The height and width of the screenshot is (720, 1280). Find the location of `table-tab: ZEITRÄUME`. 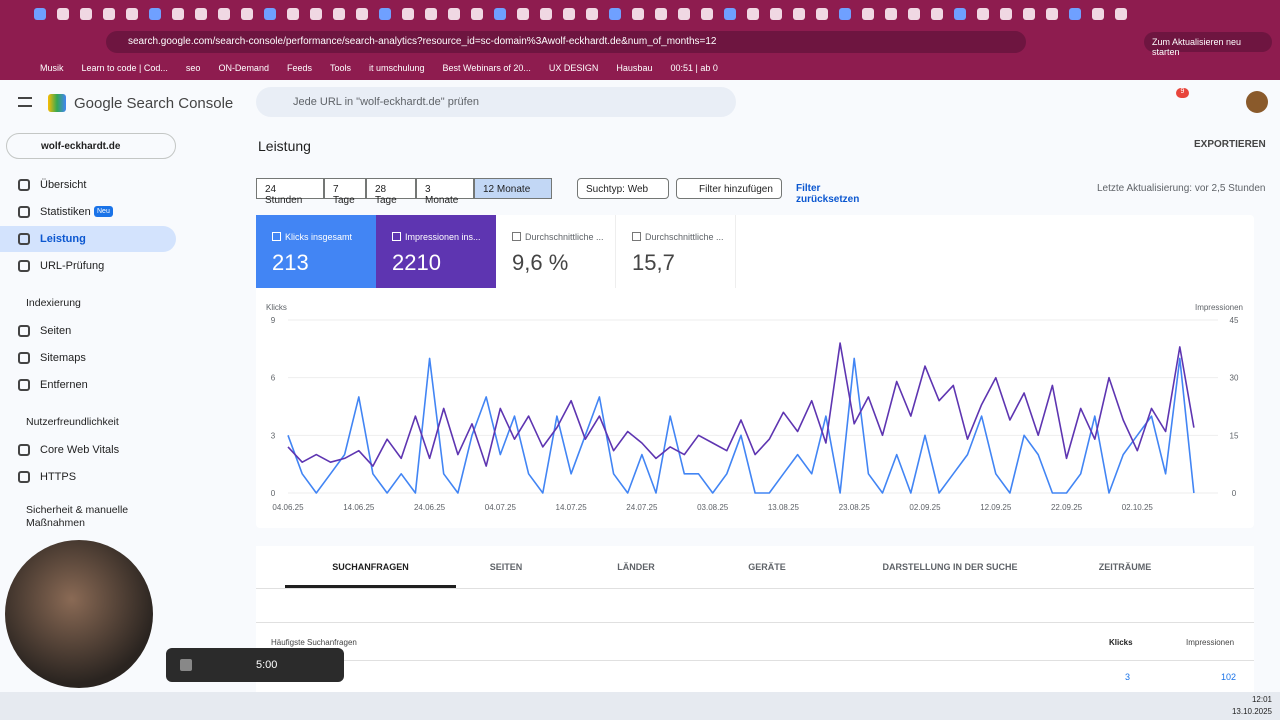

table-tab: ZEITRÄUME is located at coordinates (1125, 567).